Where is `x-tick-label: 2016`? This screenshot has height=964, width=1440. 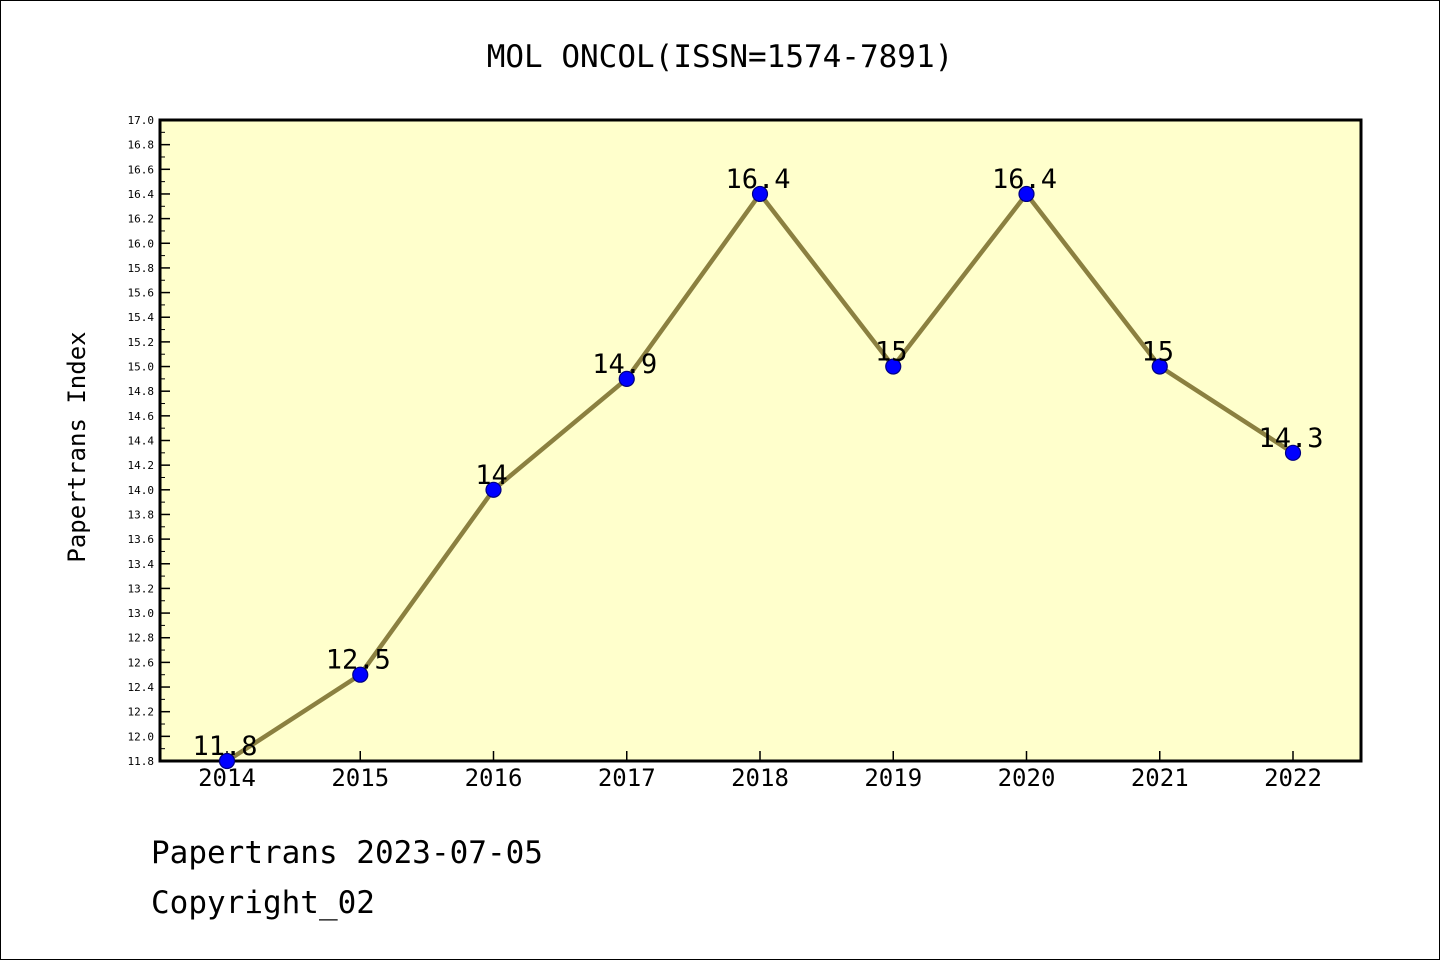
x-tick-label: 2016 is located at coordinates (494, 778).